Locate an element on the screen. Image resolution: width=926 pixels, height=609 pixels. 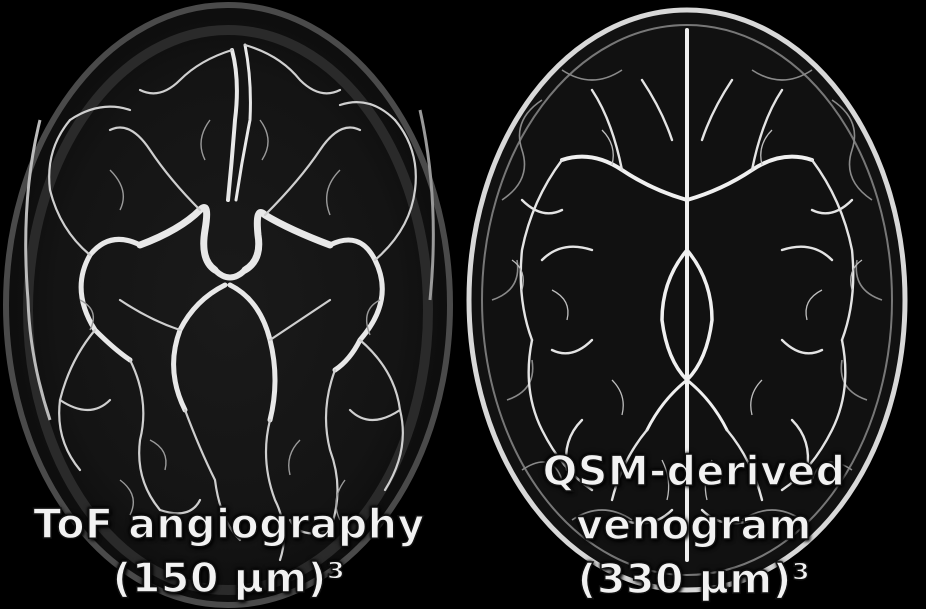
qsm-caption-title: QSM-derived is located at coordinates (694, 471).